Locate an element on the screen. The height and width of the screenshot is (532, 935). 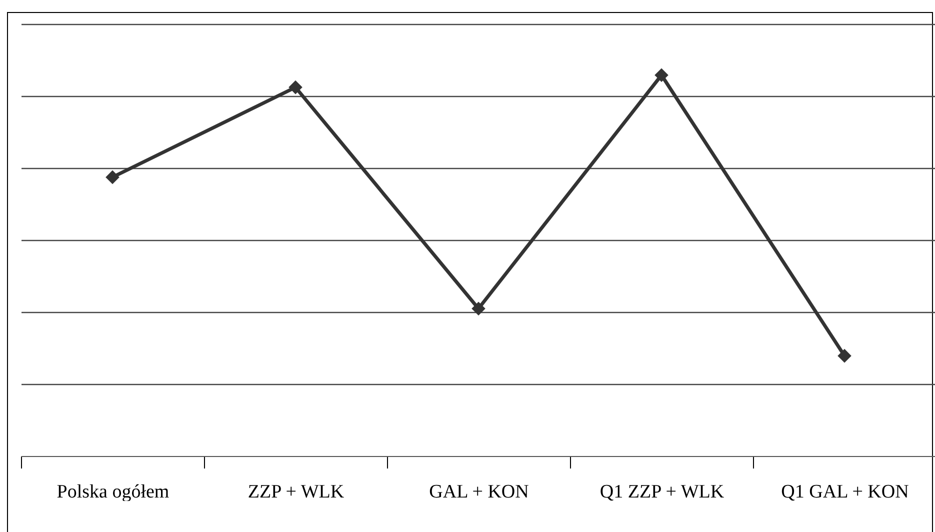
x-tick-label: ZZP + WLK is located at coordinates (296, 492).